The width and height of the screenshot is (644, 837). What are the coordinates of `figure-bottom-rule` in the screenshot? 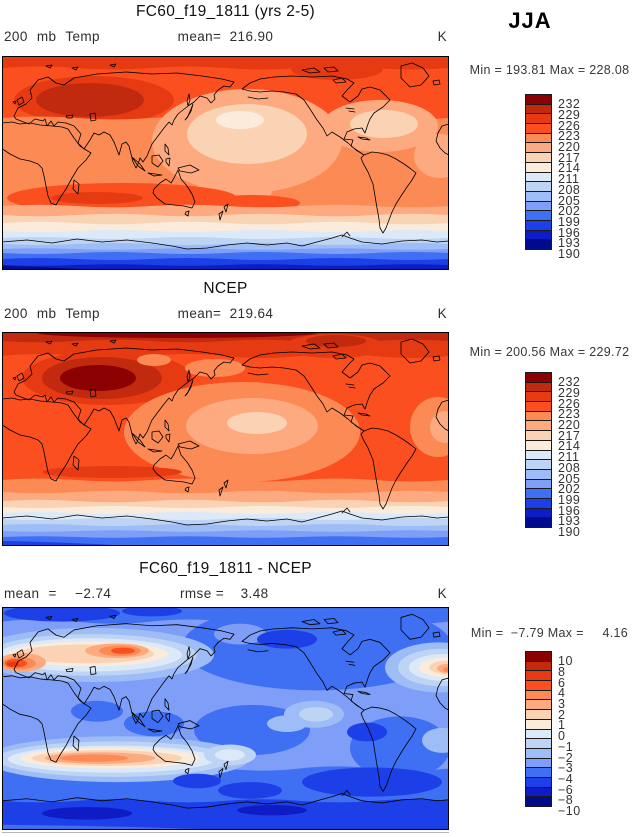 It's located at (225, 832).